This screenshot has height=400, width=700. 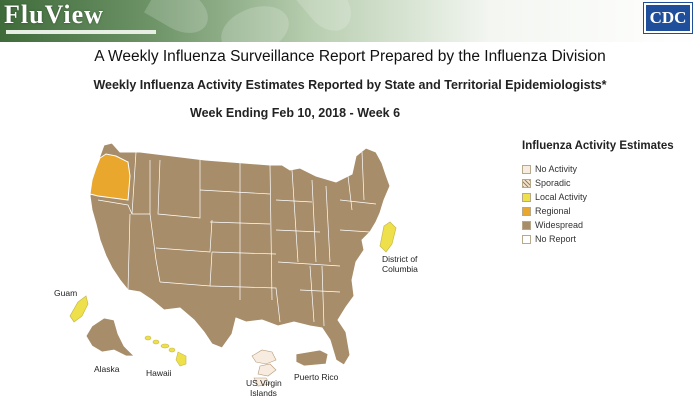 I want to click on legend-item: Sporadic, so click(x=607, y=183).